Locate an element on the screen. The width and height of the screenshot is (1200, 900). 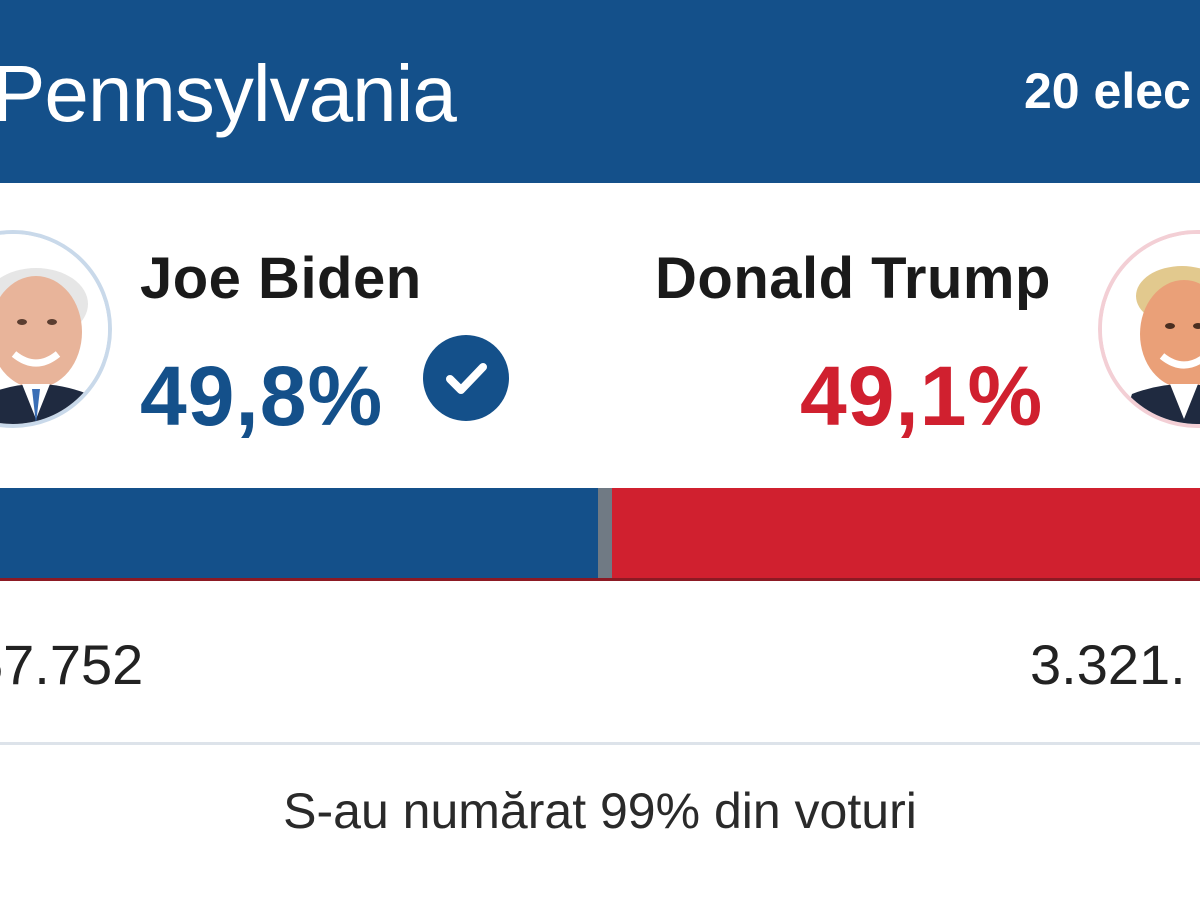
trump-bar-segment is located at coordinates (906, 534).